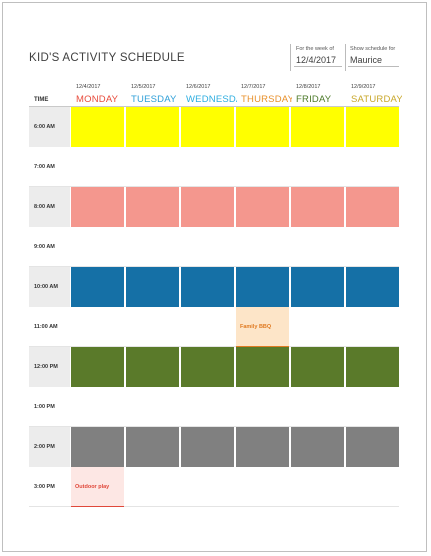 The image size is (431, 556). I want to click on week-underline, so click(318, 66).